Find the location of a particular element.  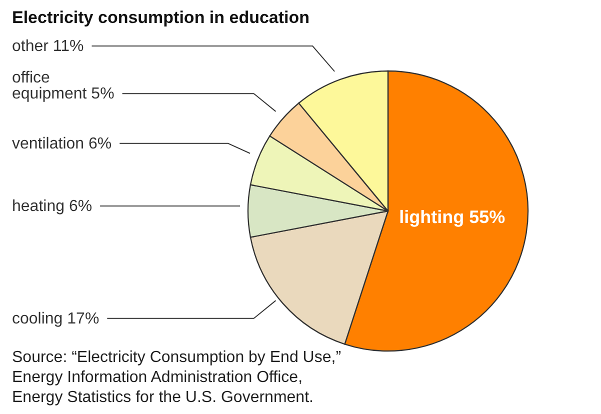

slice-label: office equipment 5% is located at coordinates (63, 85).